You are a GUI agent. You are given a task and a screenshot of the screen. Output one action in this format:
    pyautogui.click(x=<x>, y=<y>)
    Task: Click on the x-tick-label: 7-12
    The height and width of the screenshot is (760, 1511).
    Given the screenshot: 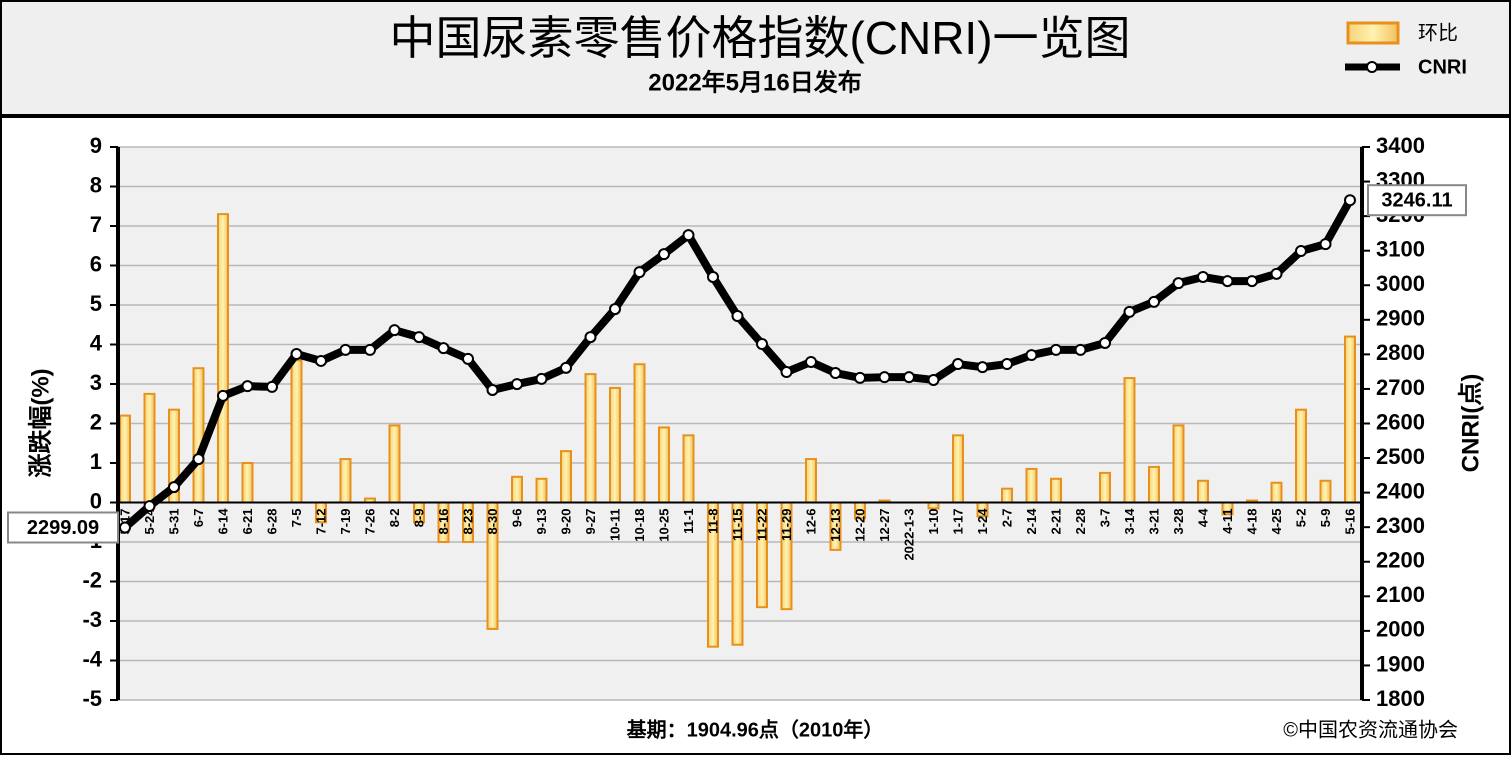 What is the action you would take?
    pyautogui.click(x=320, y=522)
    